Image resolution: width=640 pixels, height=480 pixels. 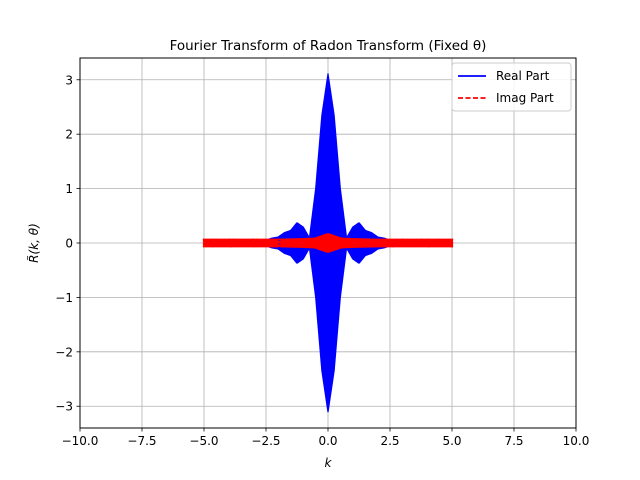 What do you see at coordinates (576, 441) in the screenshot?
I see `x-tick-label: 10.0` at bounding box center [576, 441].